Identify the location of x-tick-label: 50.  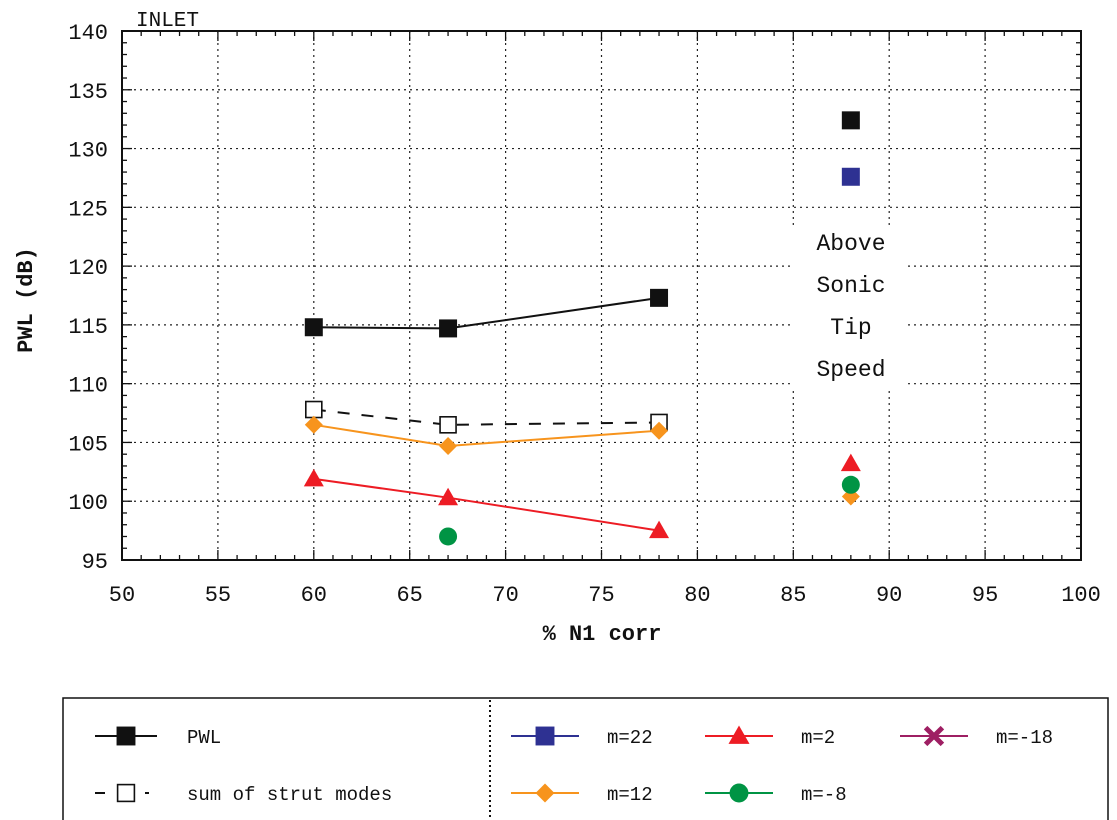
(122, 595).